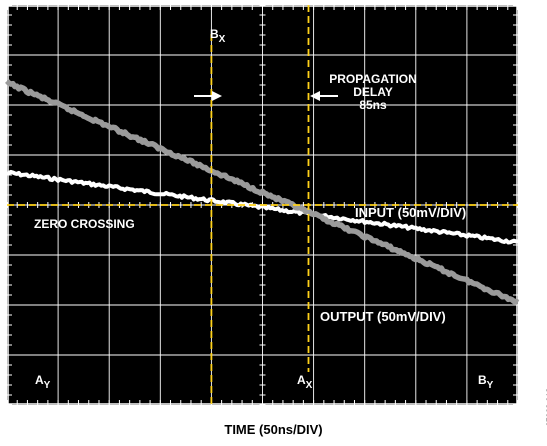 The height and width of the screenshot is (446, 547). Describe the element at coordinates (208, 96) in the screenshot. I see `arrow-left-icon` at that location.